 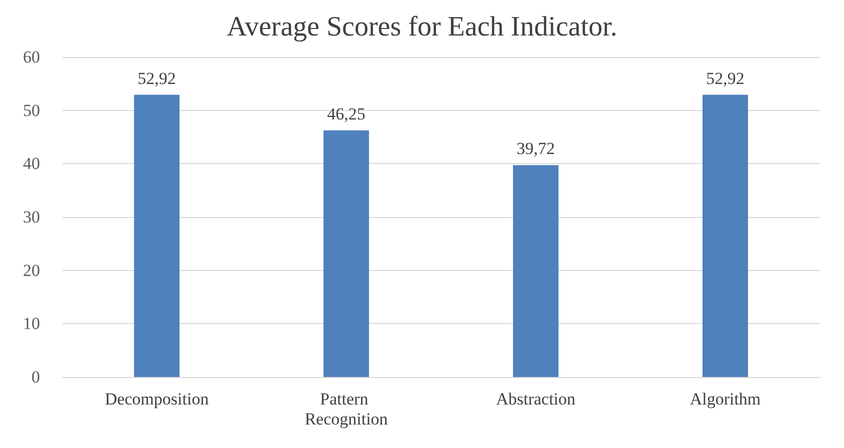 I want to click on y-tick-label: 30, so click(x=31, y=217).